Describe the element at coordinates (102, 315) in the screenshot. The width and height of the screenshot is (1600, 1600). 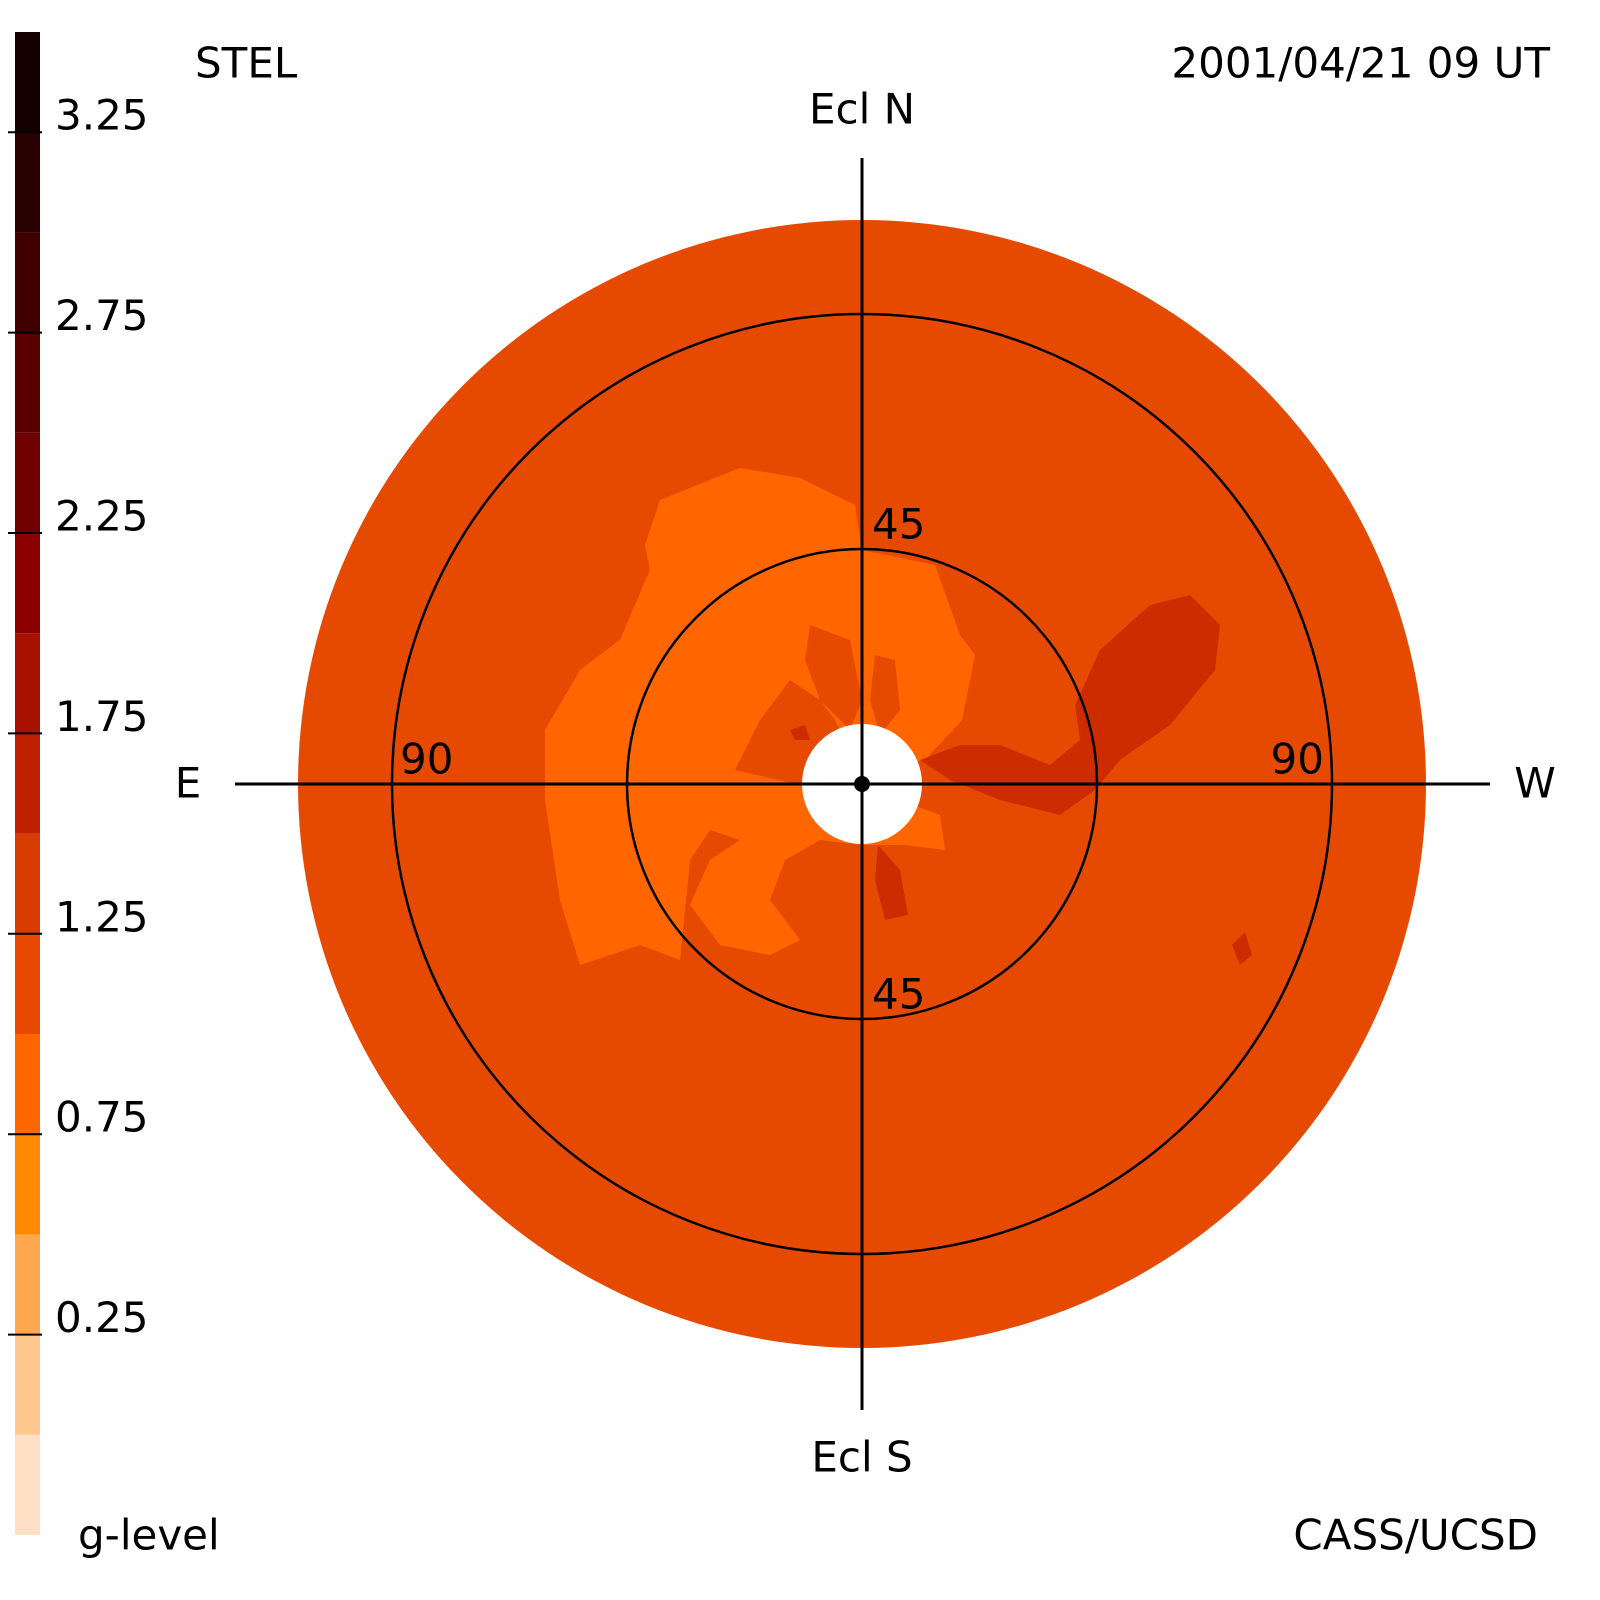
I see `colorbar-tick-label: 2.75` at that location.